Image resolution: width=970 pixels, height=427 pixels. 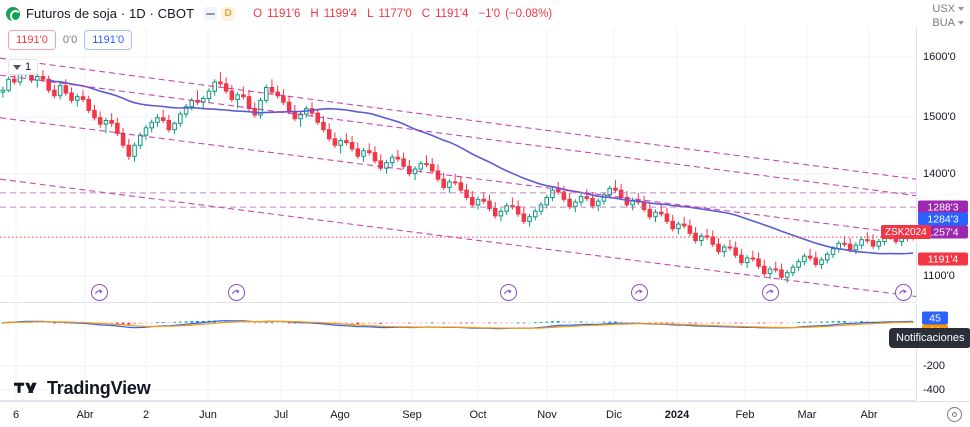 I want to click on bid-ask-badges: 1191'0 0'0 1191'0, so click(x=70, y=40).